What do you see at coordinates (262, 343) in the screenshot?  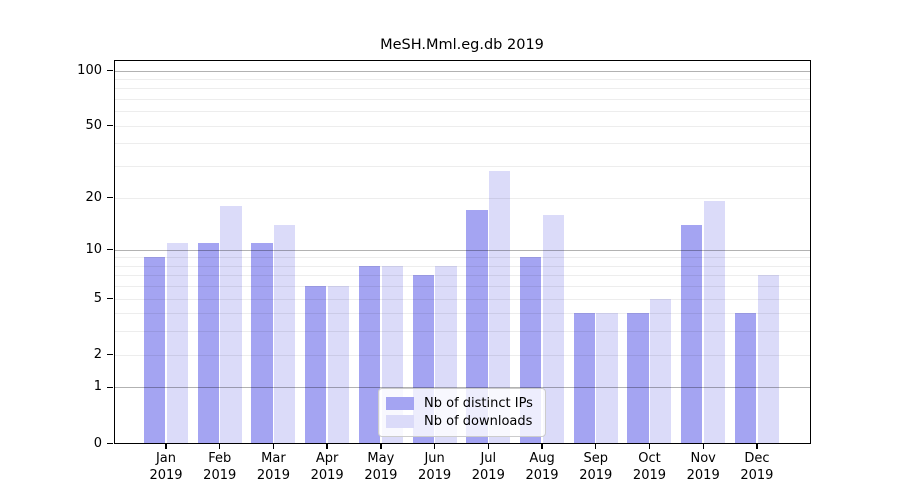 I see `bar-ips-mar` at bounding box center [262, 343].